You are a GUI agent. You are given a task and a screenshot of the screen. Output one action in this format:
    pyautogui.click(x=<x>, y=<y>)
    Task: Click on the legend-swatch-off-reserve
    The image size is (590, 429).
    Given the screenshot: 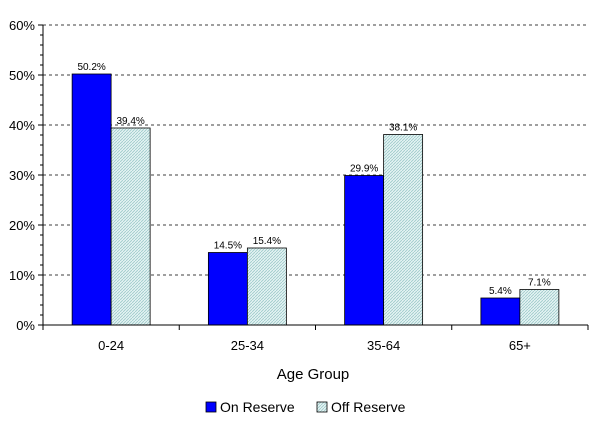 What is the action you would take?
    pyautogui.click(x=322, y=407)
    